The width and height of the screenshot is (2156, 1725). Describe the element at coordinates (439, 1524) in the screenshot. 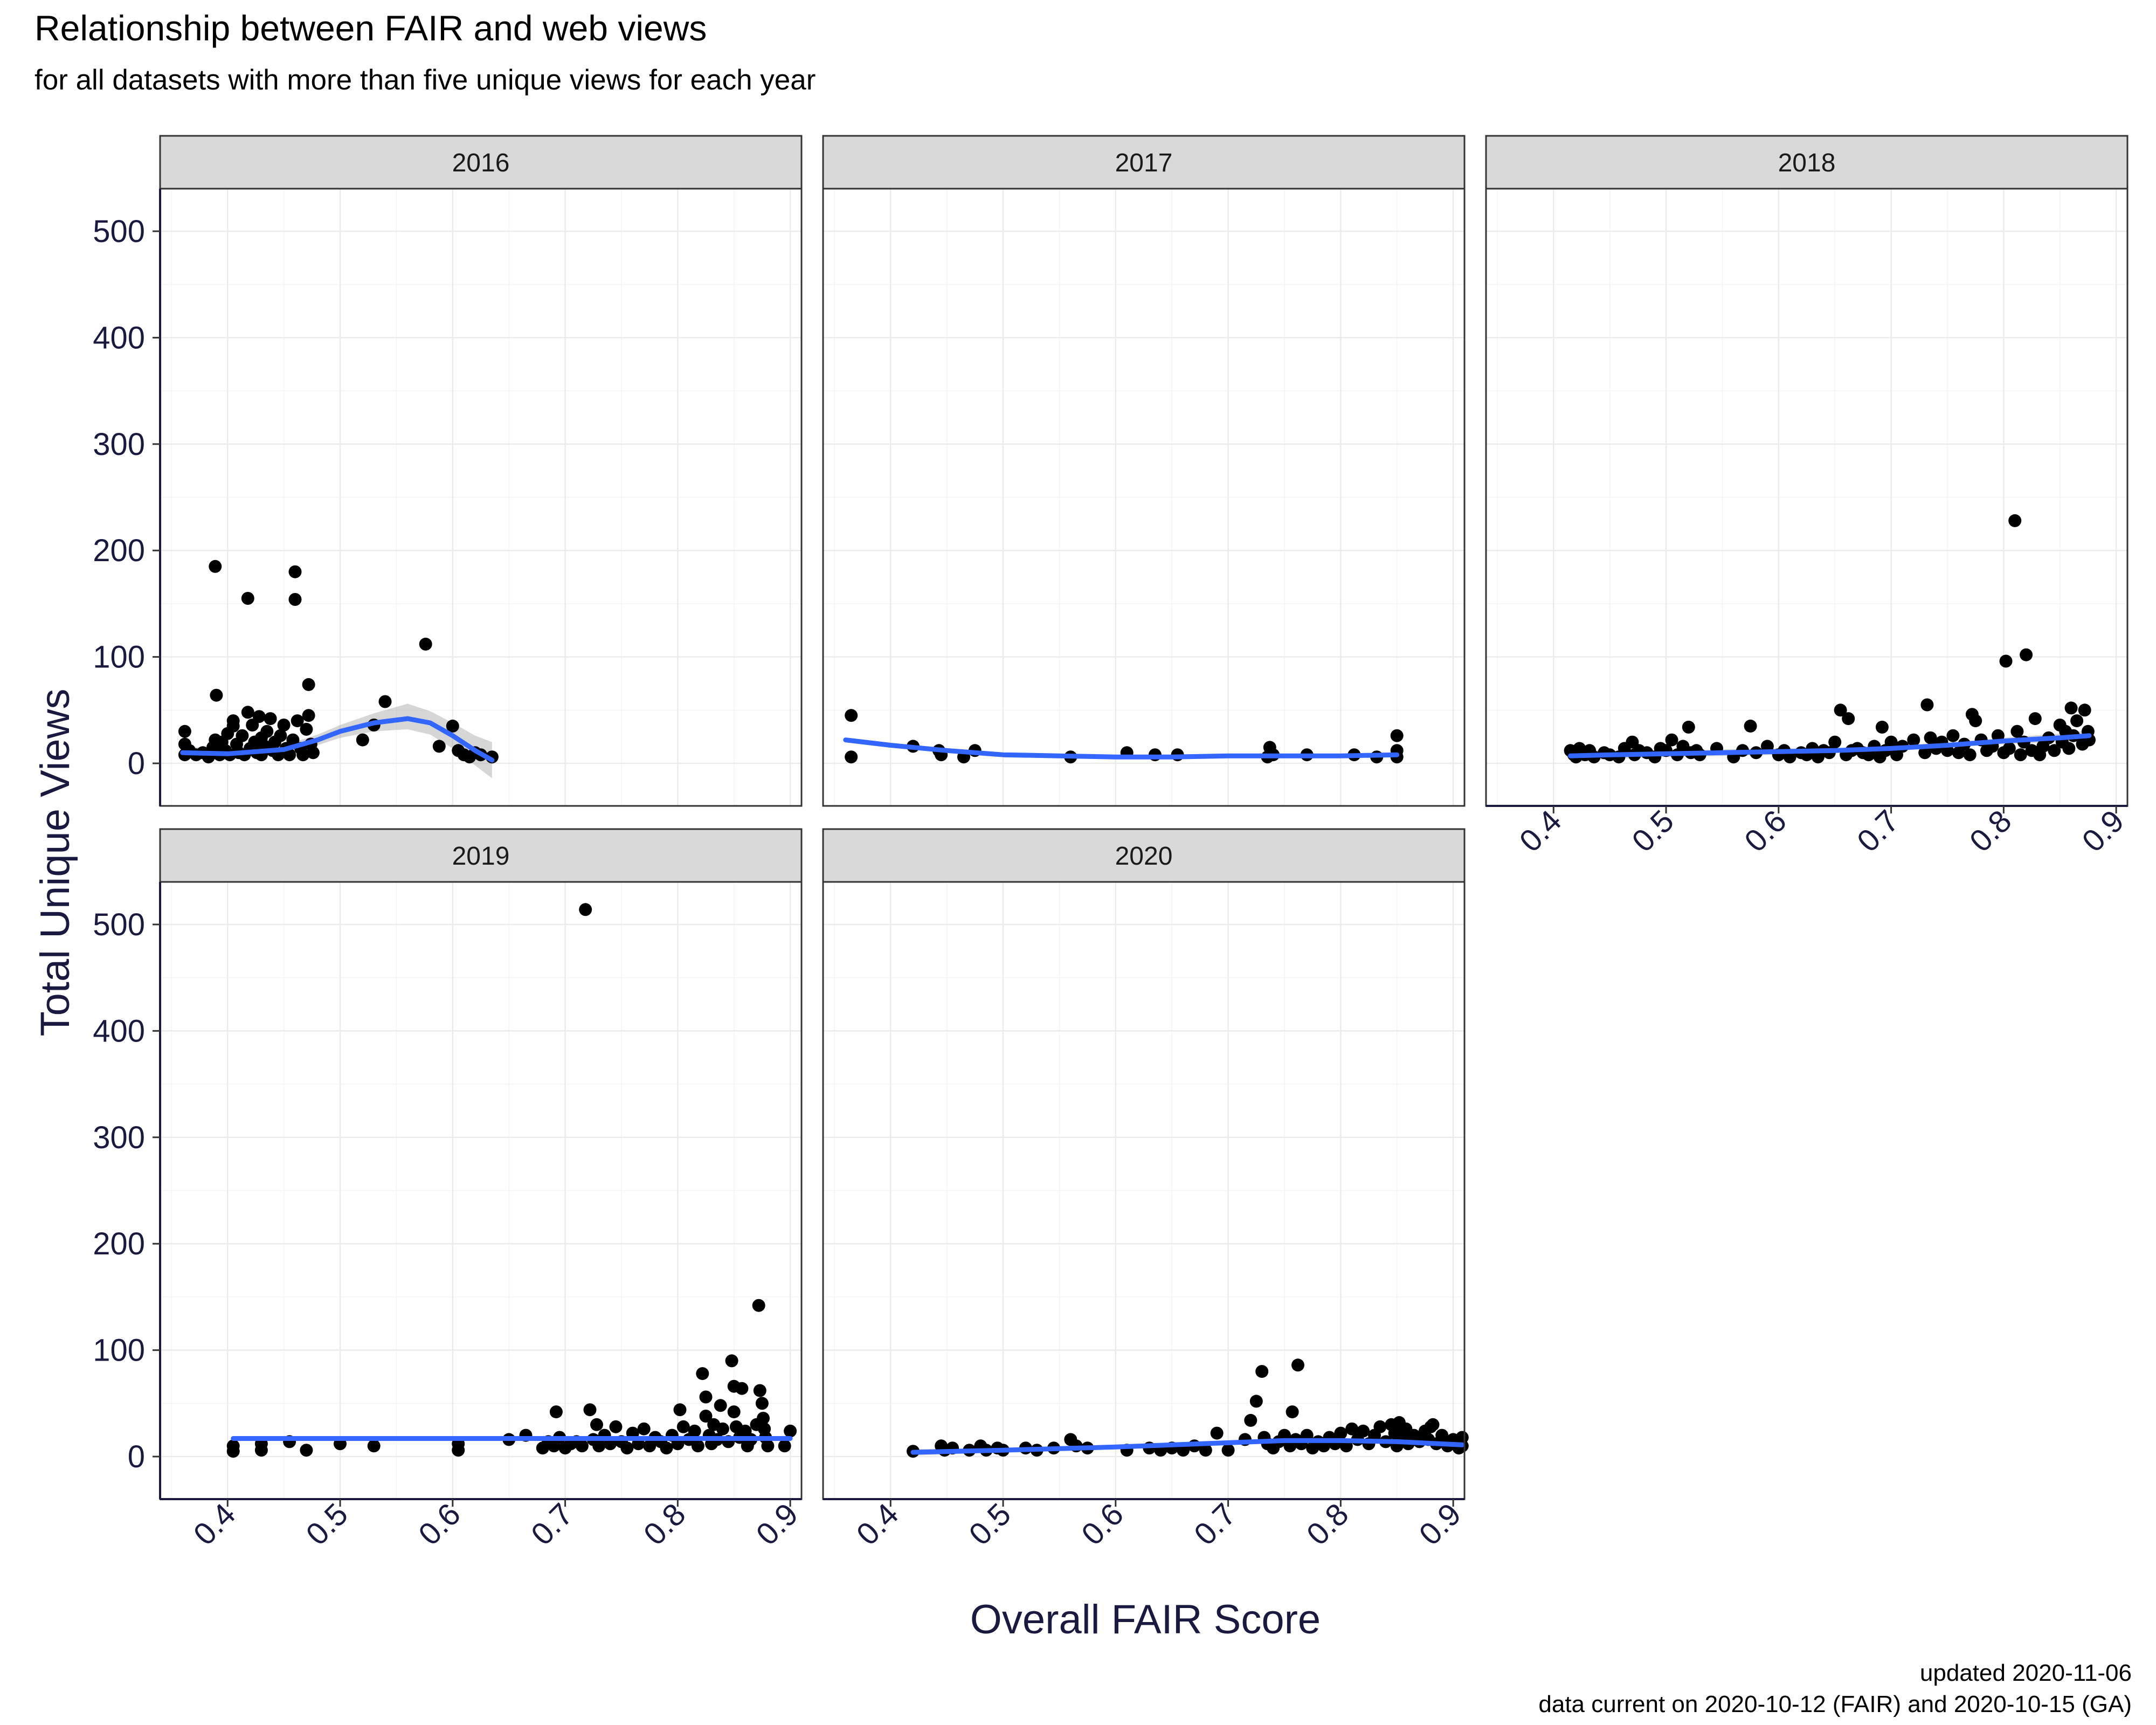

I see `x-tick-label: 0.6` at that location.